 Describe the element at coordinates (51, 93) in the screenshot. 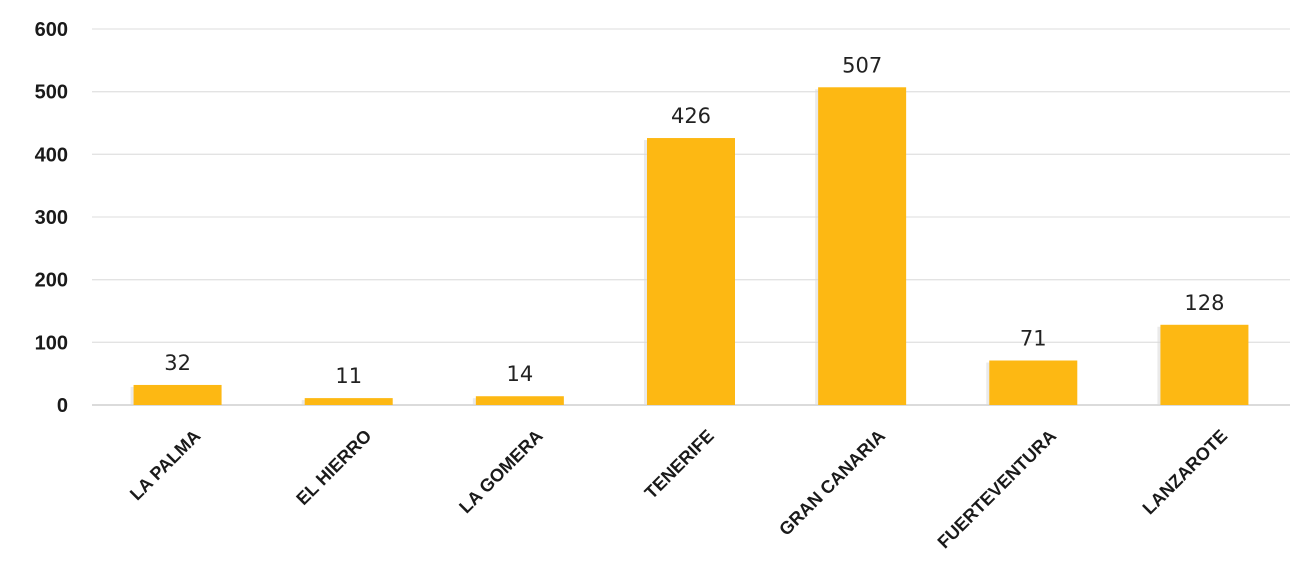

I see `y-tick-label: 500` at that location.